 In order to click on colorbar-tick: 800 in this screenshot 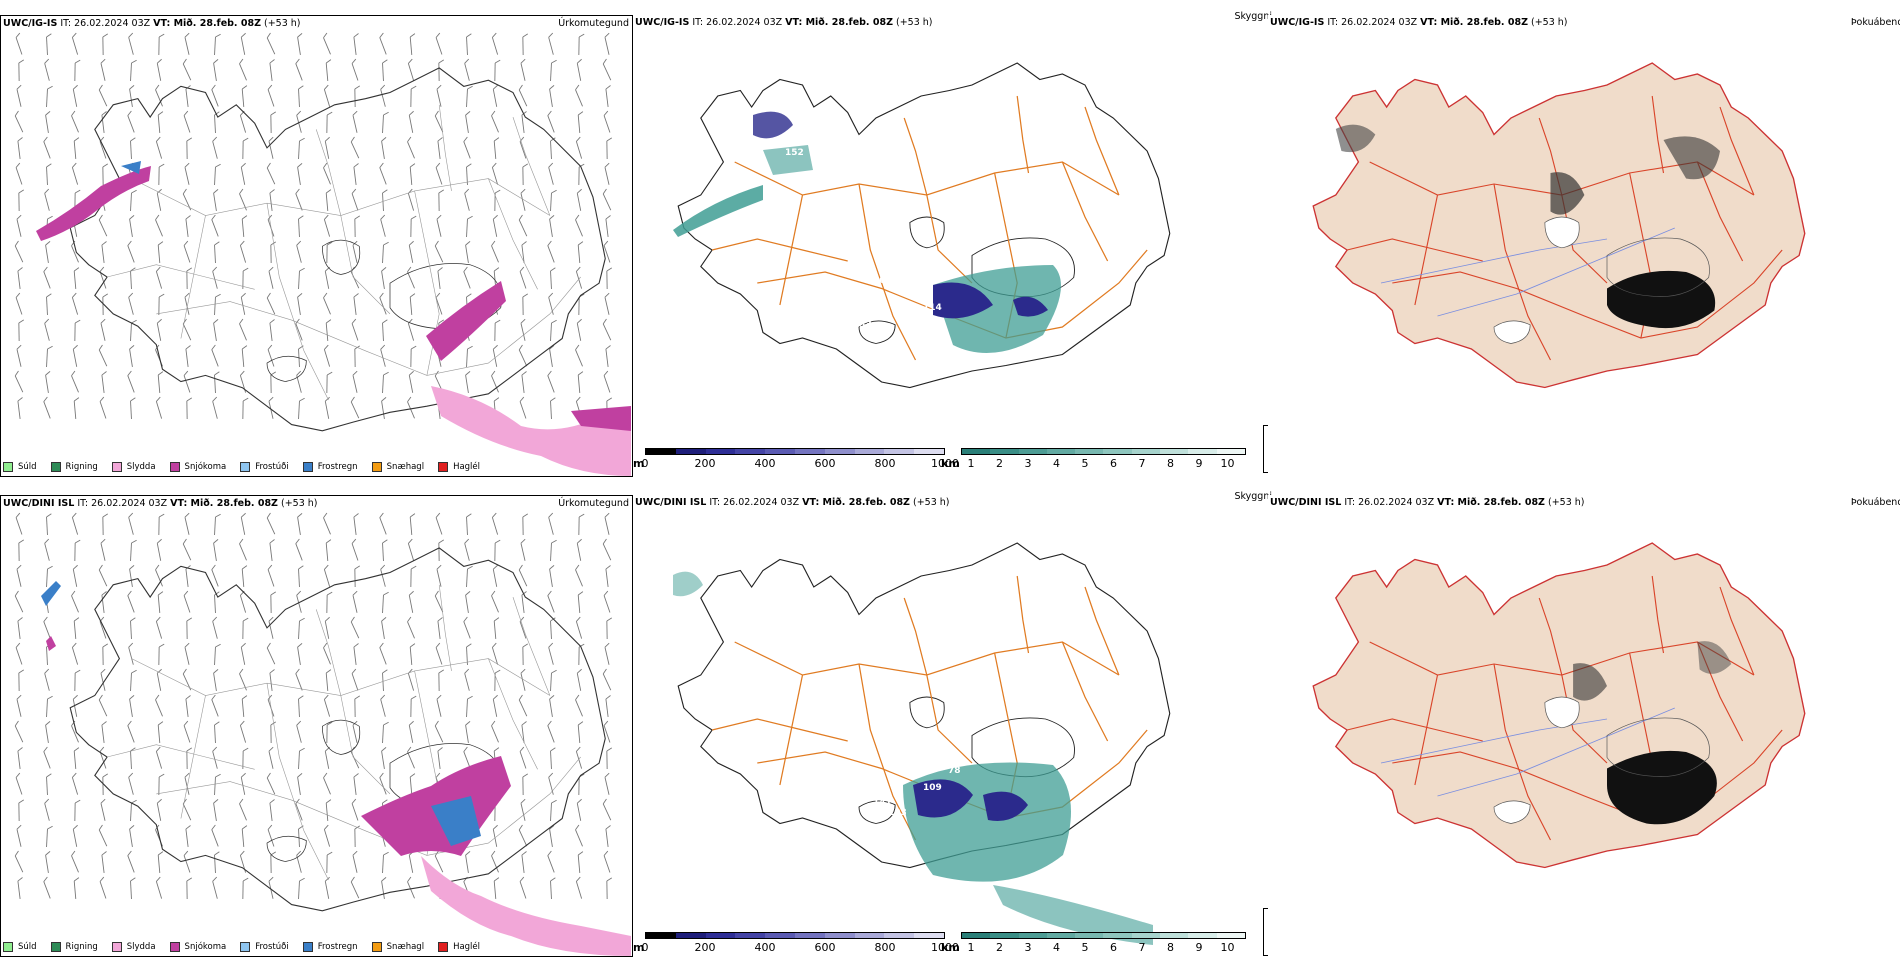, I will do `click(885, 947)`.